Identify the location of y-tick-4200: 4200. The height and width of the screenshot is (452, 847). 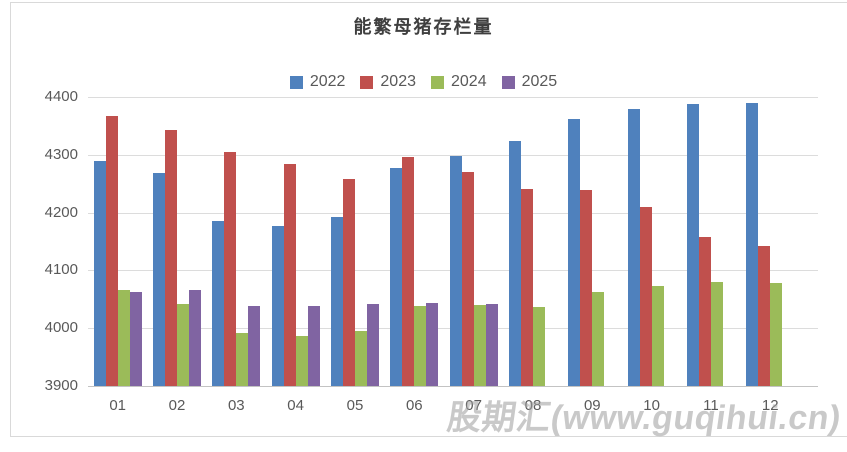
(61, 212).